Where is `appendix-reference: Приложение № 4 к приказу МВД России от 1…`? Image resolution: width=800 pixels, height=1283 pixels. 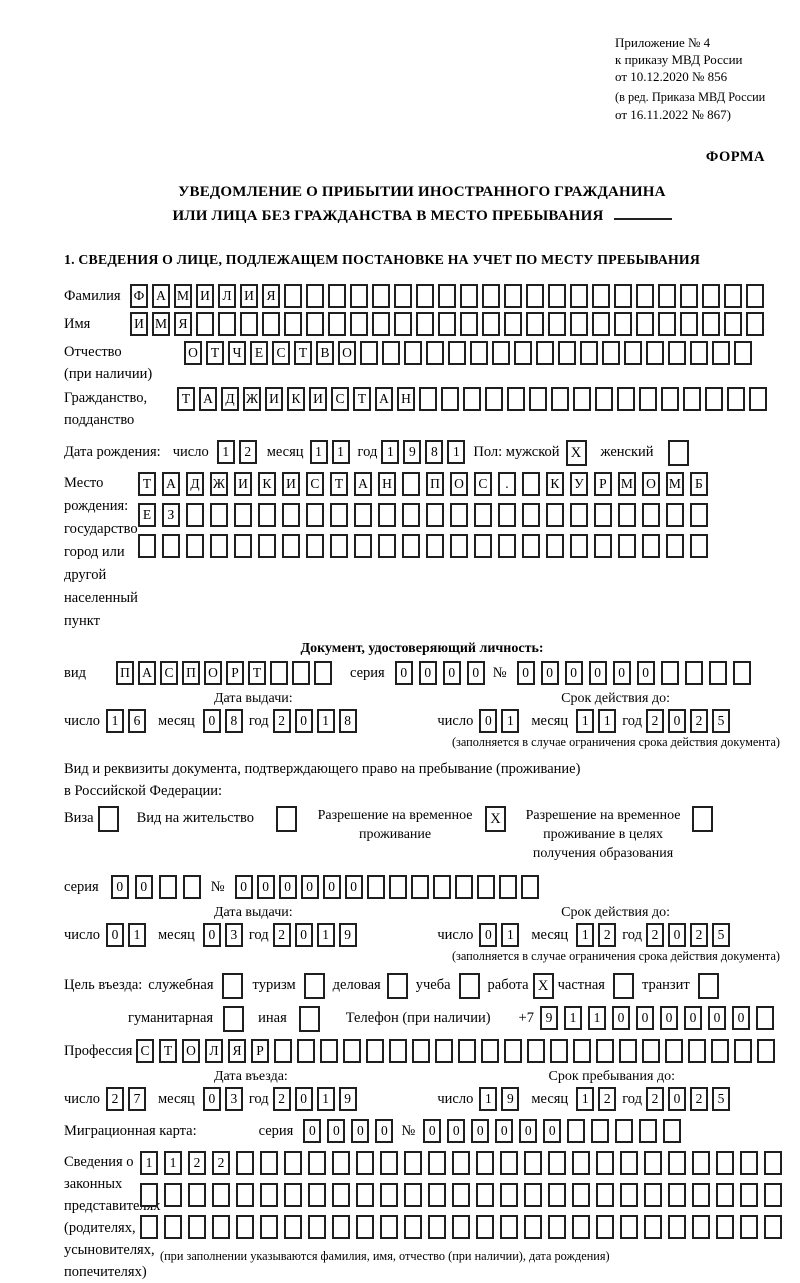
appendix-reference: Приложение № 4 к приказу МВД России от 1… is located at coordinates (697, 78).